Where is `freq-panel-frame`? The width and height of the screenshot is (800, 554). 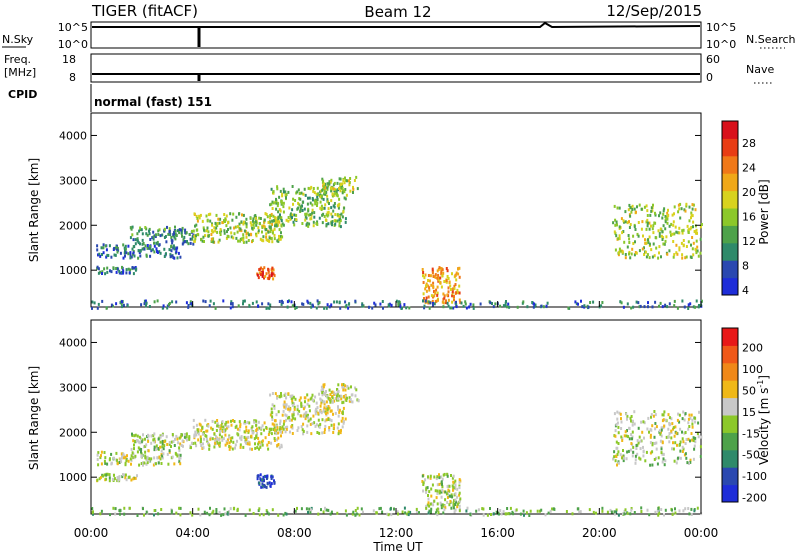
freq-panel-frame is located at coordinates (396, 68).